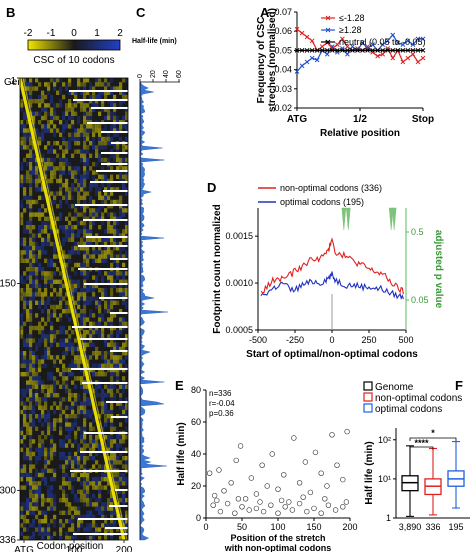  Describe the element at coordinates (351, 18) in the screenshot. I see `panel-a-legend-label: ≤-1.28` at that location.